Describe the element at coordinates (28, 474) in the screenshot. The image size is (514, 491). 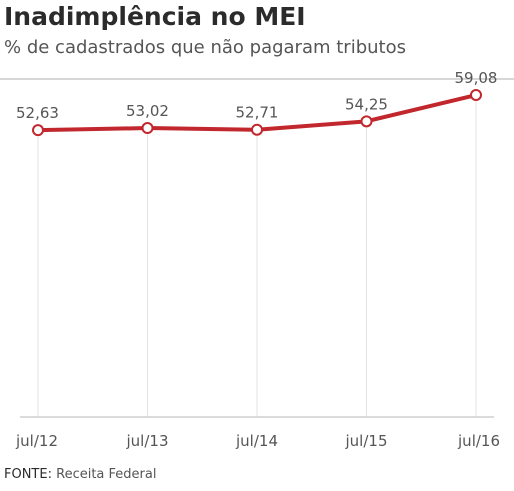
I see `source-label: FONTE:` at that location.